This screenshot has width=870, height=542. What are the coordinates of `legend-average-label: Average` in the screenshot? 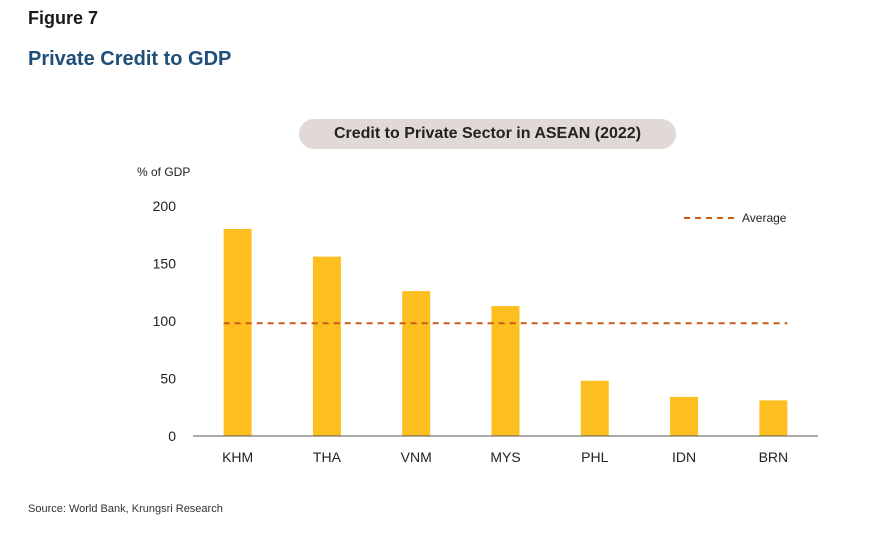 It's located at (764, 218).